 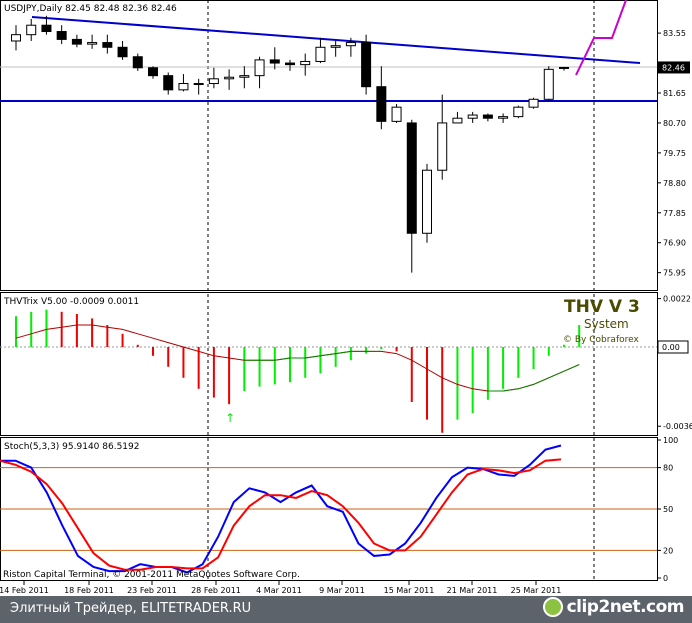 What do you see at coordinates (677, 426) in the screenshot?
I see `thv-tick-label: -0.0036` at bounding box center [677, 426].